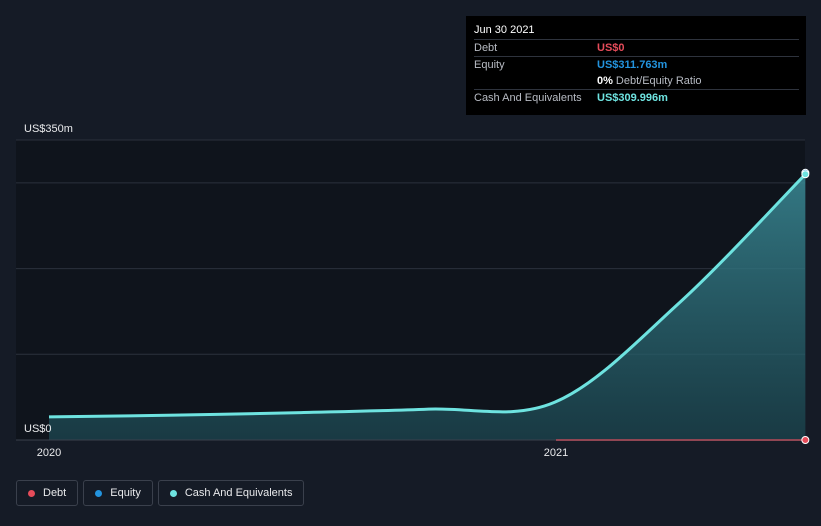  What do you see at coordinates (238, 493) in the screenshot?
I see `legend-label-cash: Cash And Equivalents` at bounding box center [238, 493].